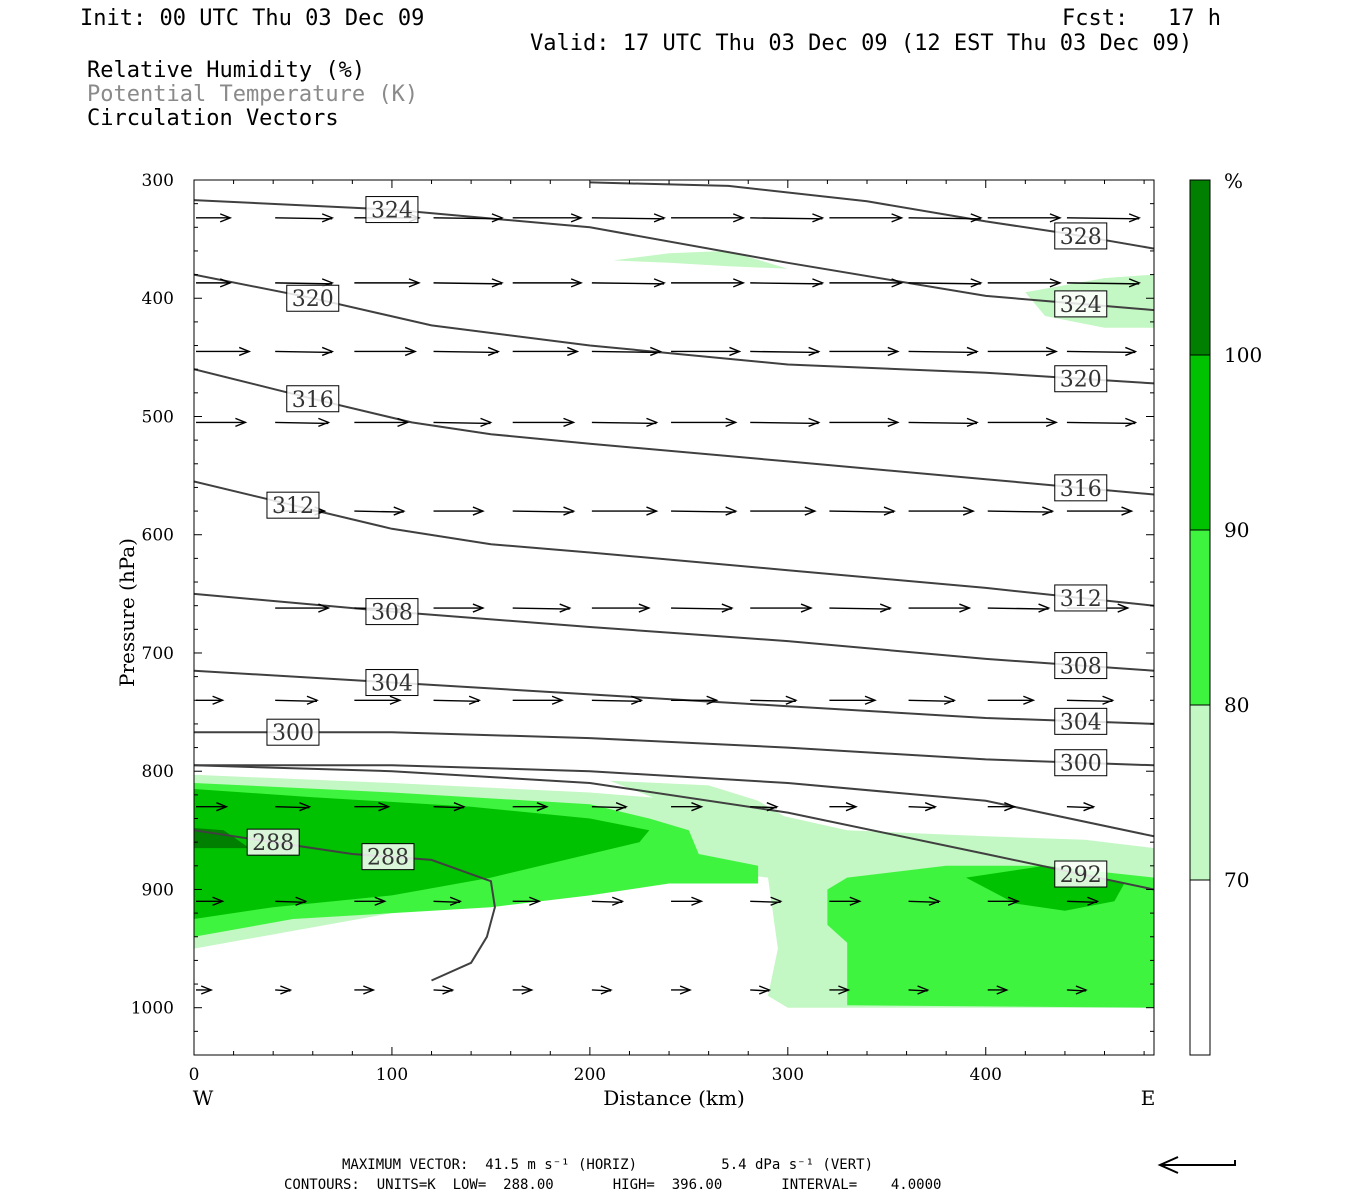 This screenshot has width=1350, height=1200. Describe the element at coordinates (1081, 875) in the screenshot. I see `contour-label-292: 292` at that location.